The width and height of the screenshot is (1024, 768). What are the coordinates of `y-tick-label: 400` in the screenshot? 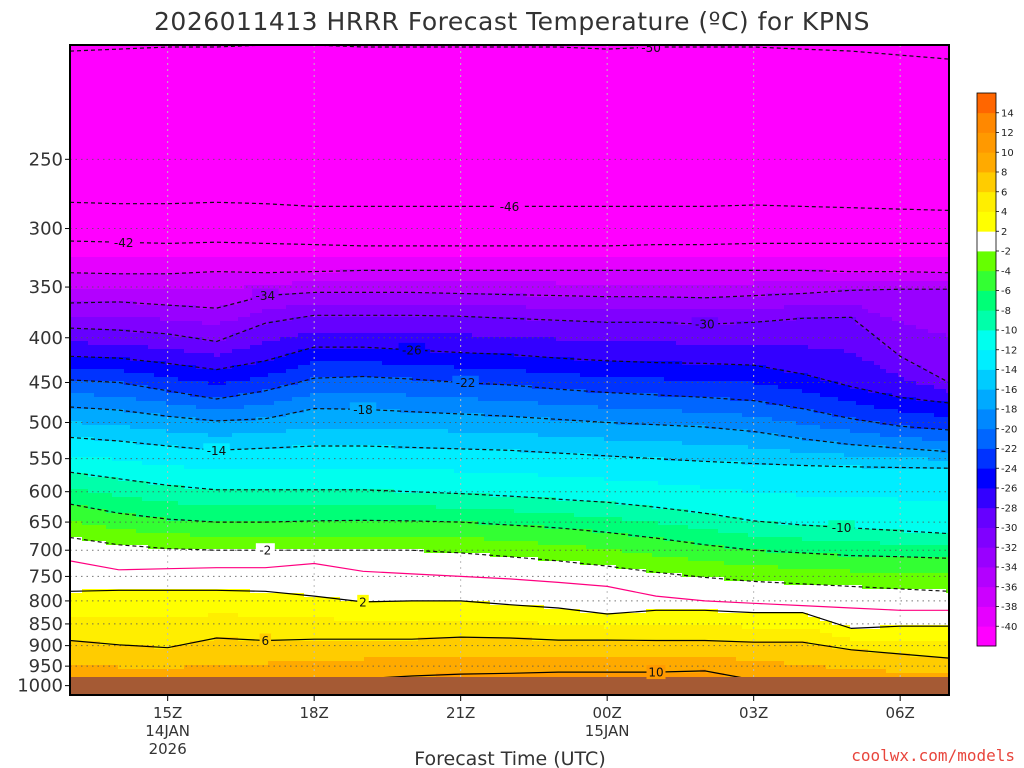 It's located at (46, 338).